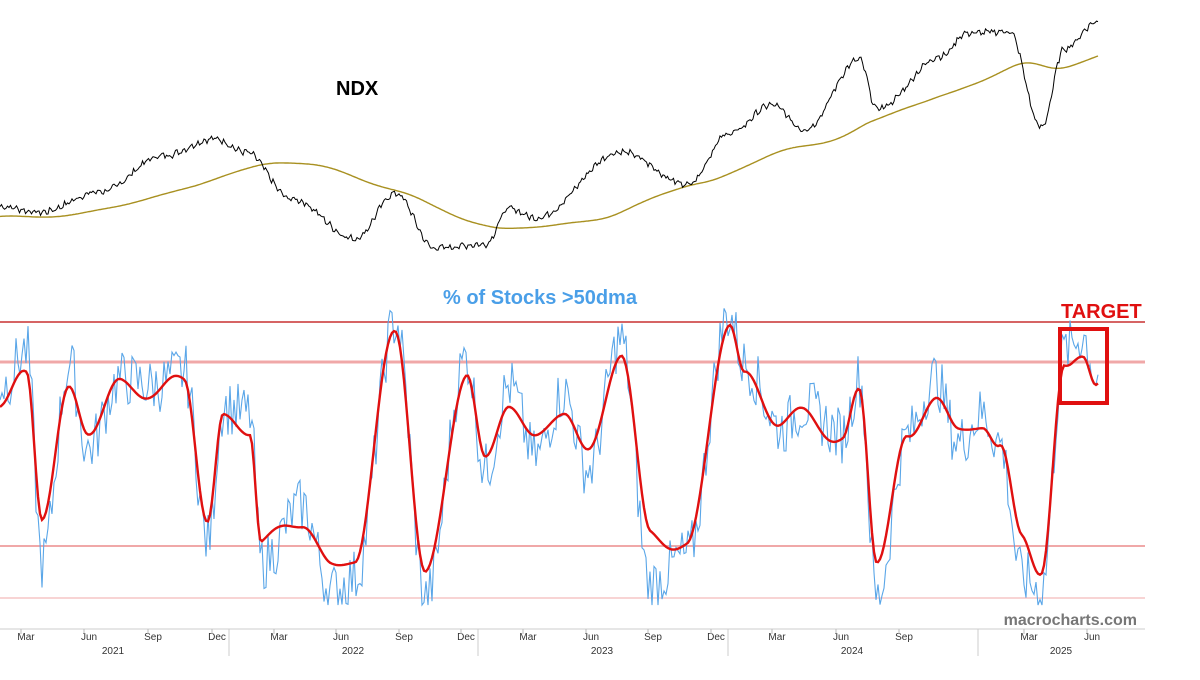  What do you see at coordinates (852, 651) in the screenshot?
I see `year-tick-label: 2024` at bounding box center [852, 651].